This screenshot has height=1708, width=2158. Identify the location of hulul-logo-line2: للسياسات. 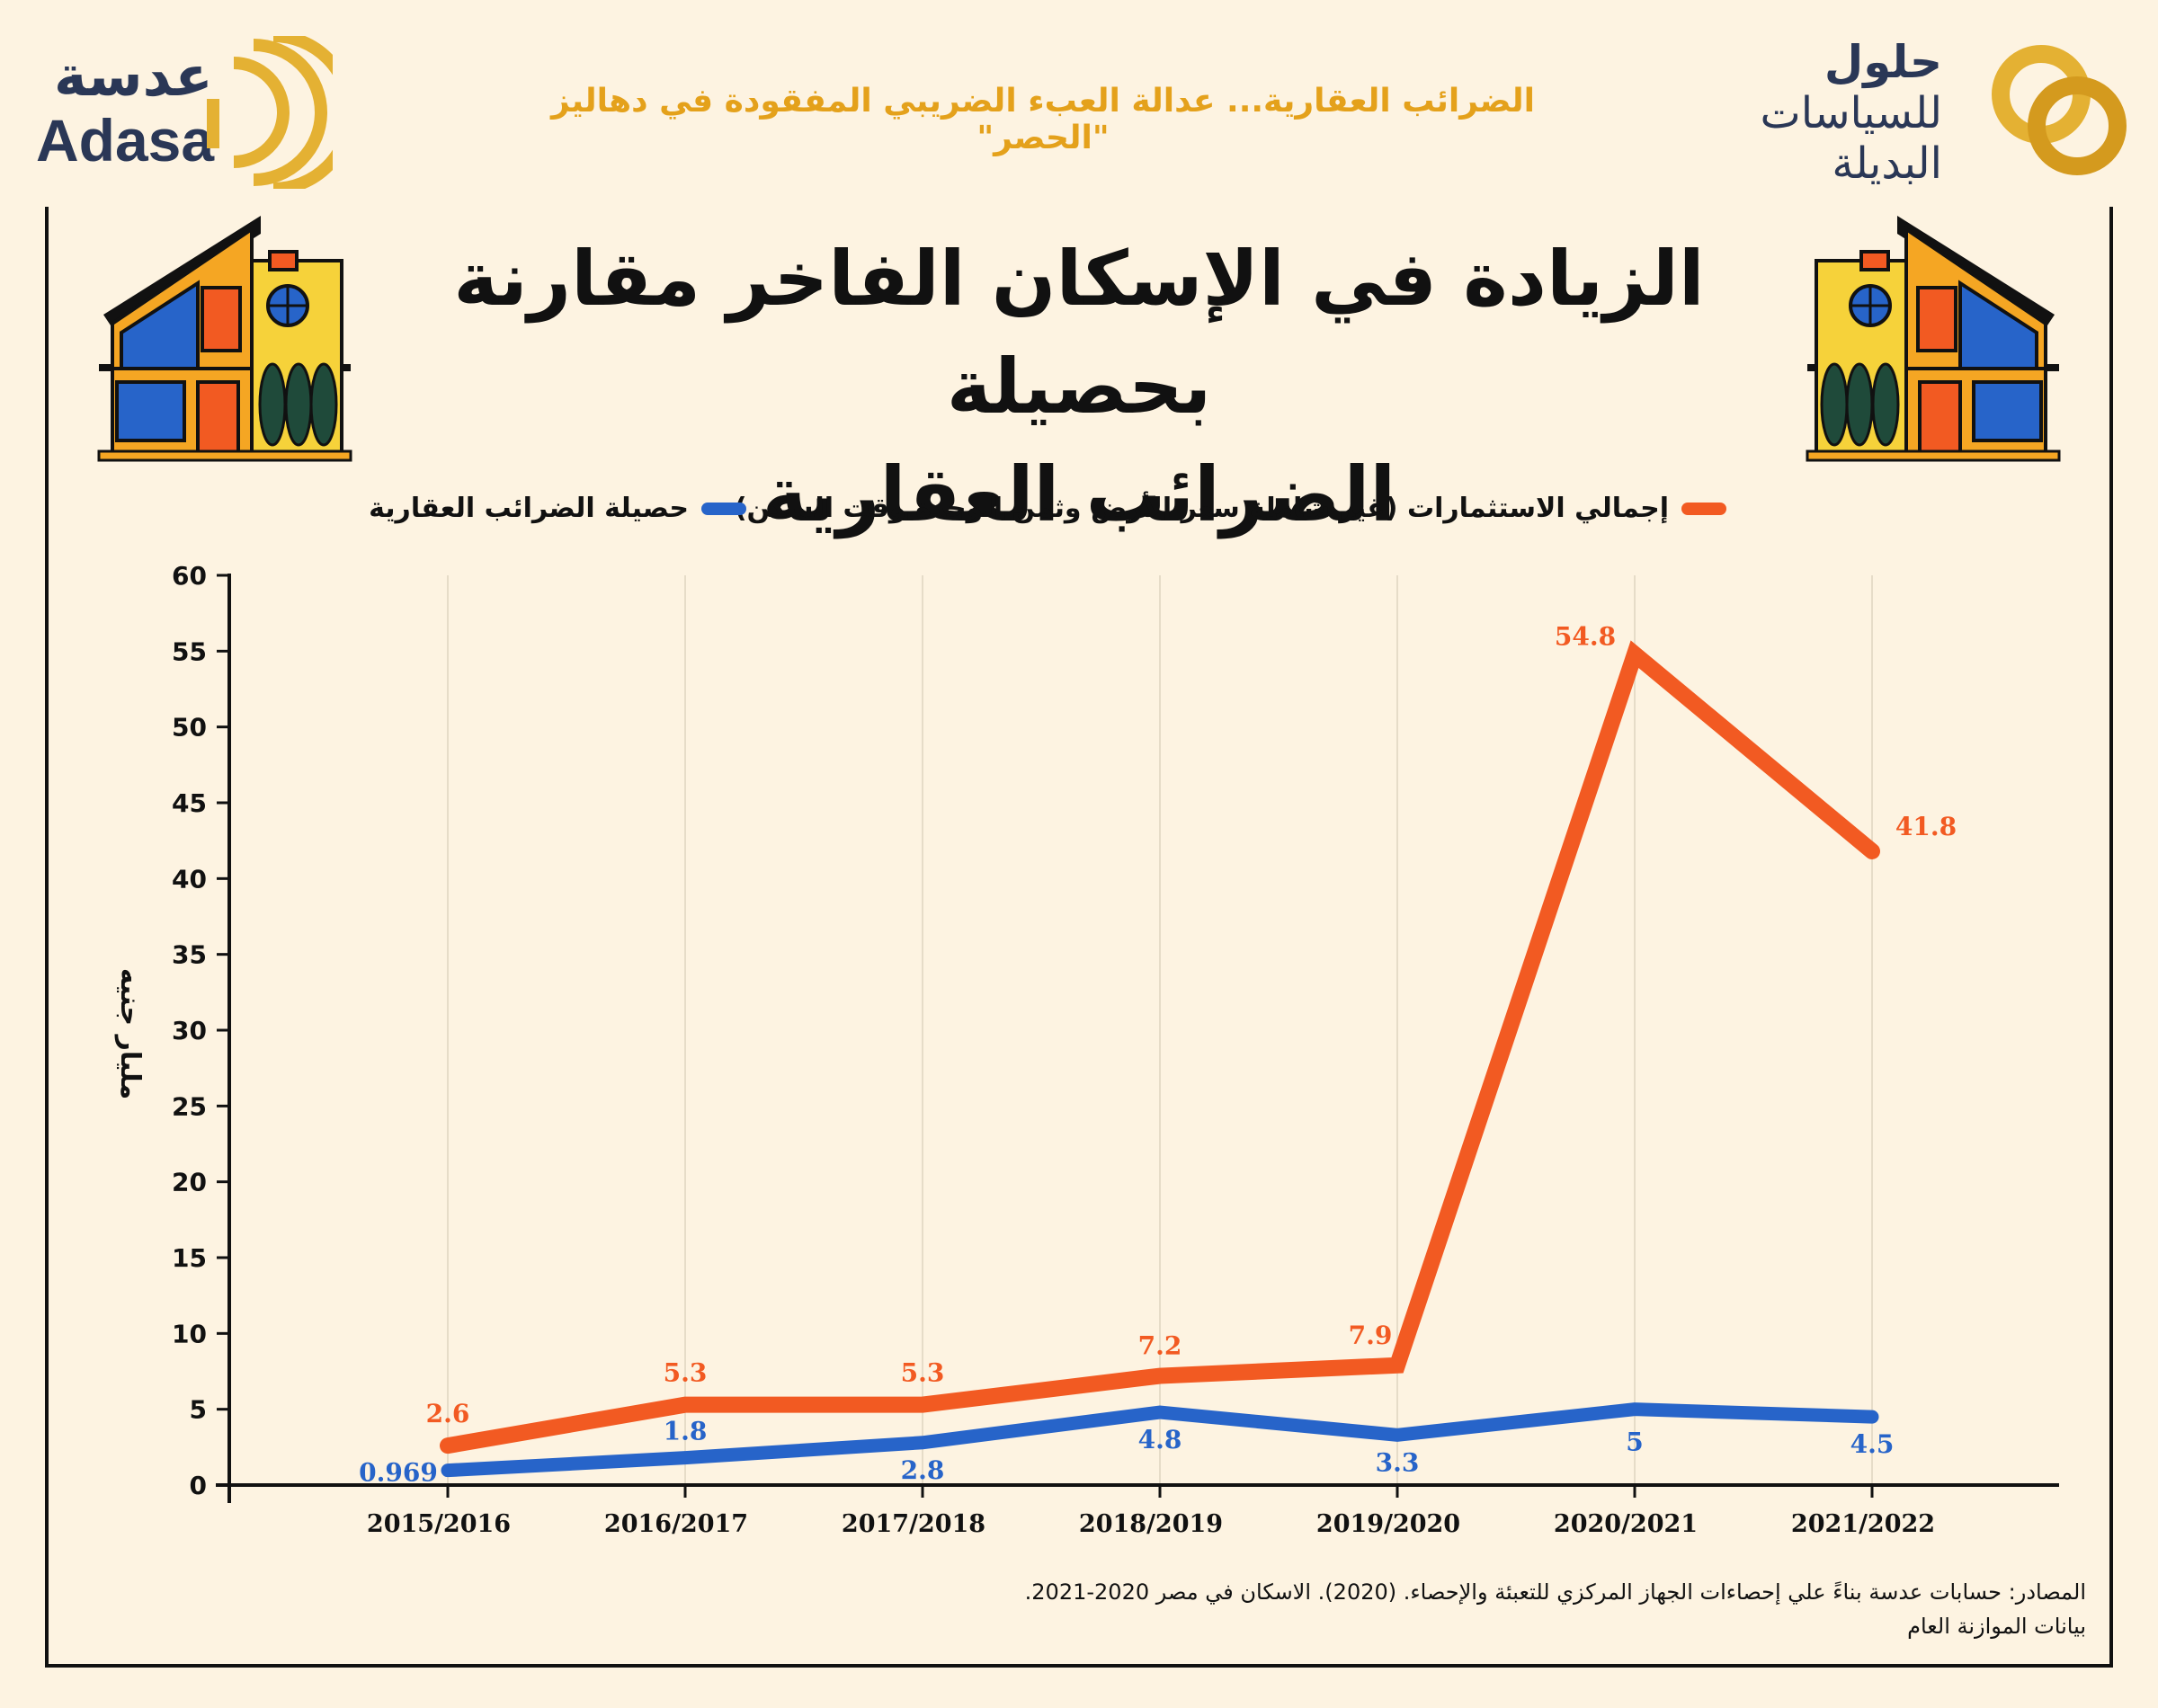
(1851, 113).